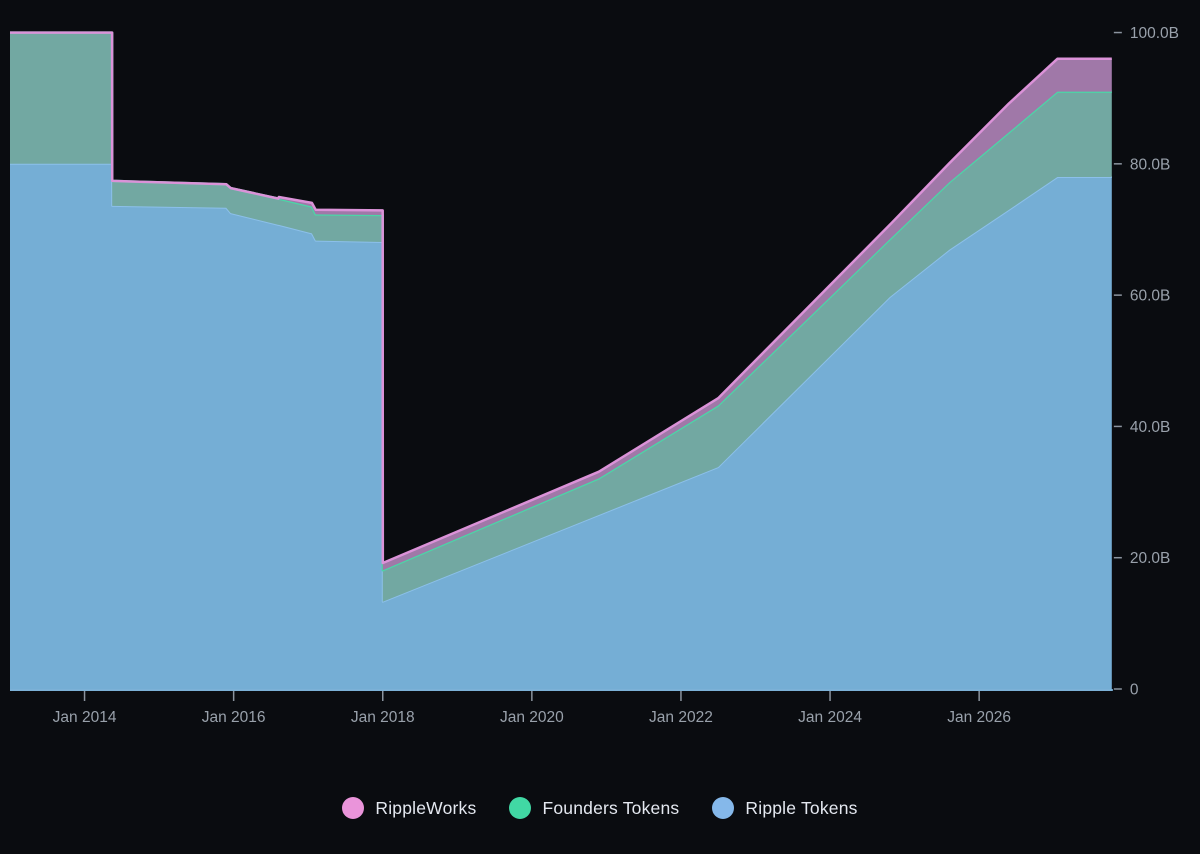  I want to click on x-tick-label: Jan 2016, so click(234, 717).